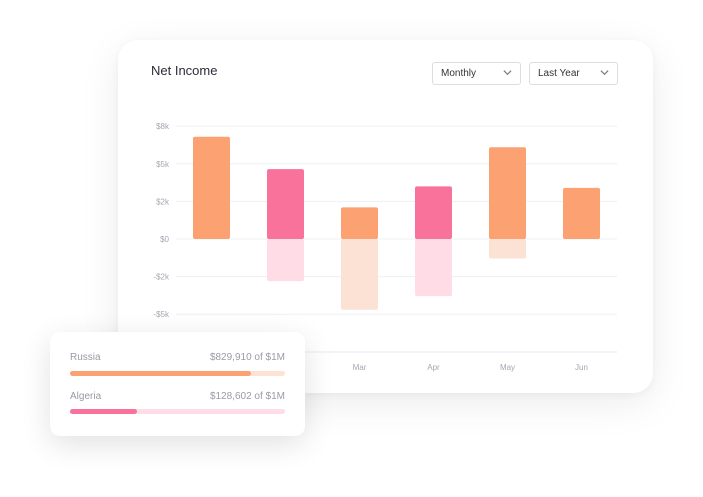 Image resolution: width=703 pixels, height=497 pixels. Describe the element at coordinates (184, 70) in the screenshot. I see `page-title: Net Income` at that location.